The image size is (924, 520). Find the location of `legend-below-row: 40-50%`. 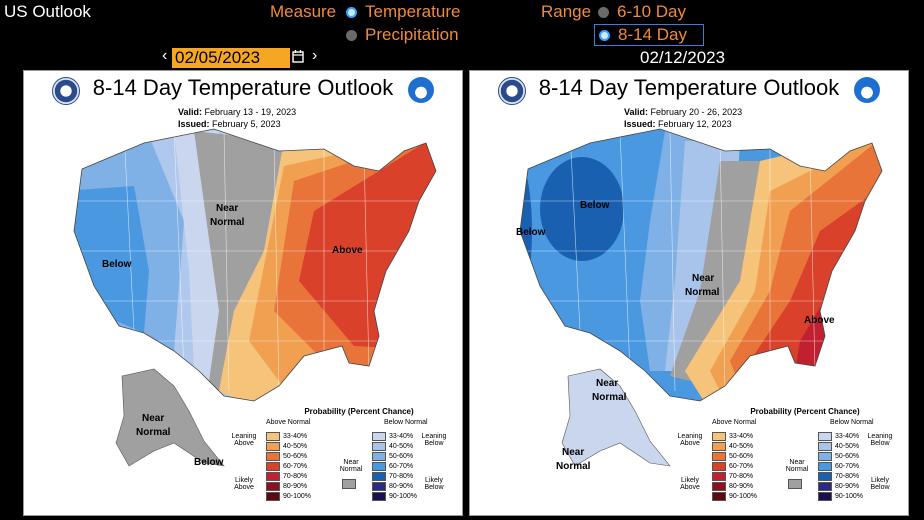

legend-below-row: 40-50% is located at coordinates (394, 446).